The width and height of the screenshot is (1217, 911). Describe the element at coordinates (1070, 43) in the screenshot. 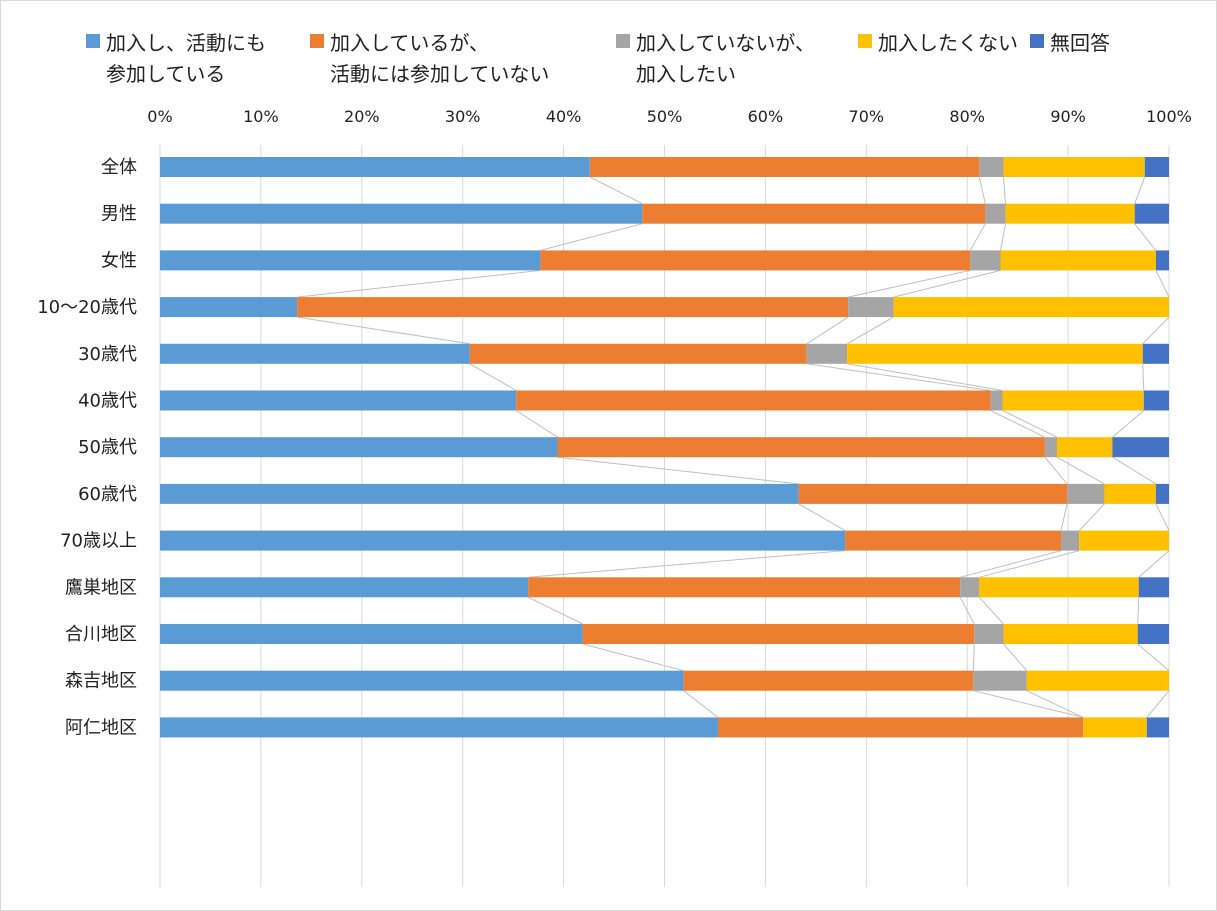

I see `legend-item-series-5: 無回答` at that location.